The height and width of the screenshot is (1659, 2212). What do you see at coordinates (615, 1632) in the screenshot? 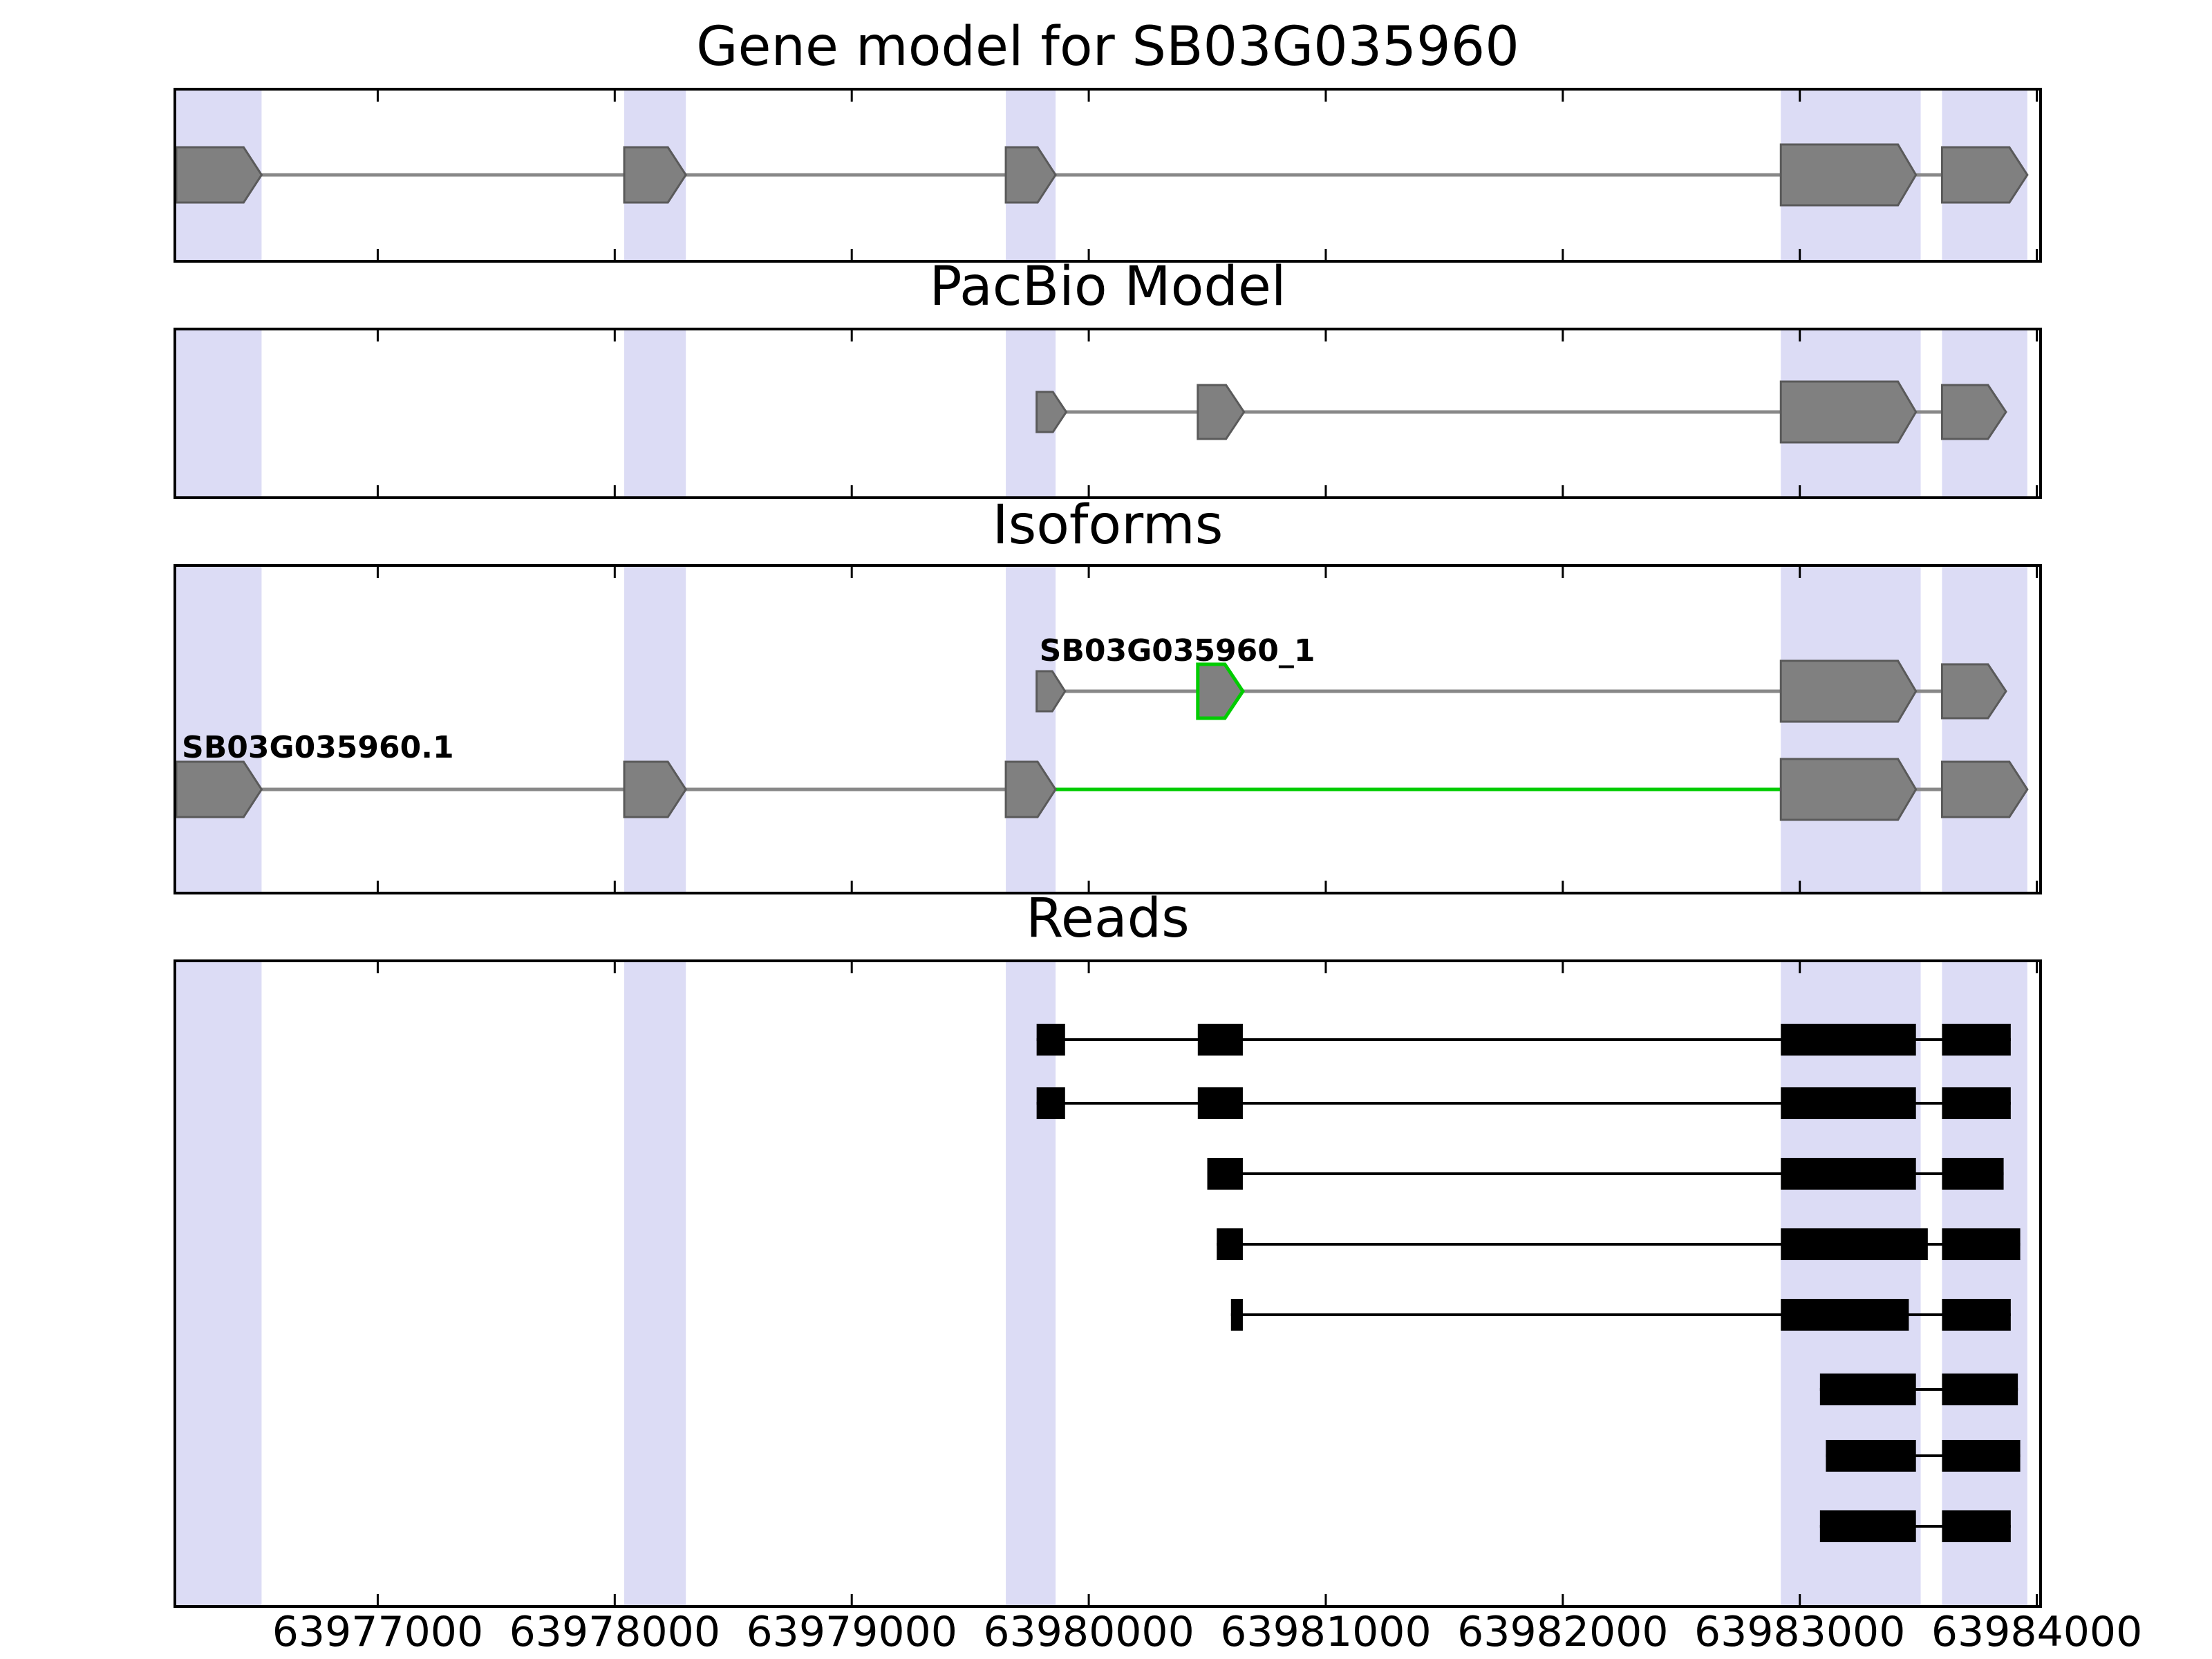
I see `x-tick-label: 63978000` at bounding box center [615, 1632].